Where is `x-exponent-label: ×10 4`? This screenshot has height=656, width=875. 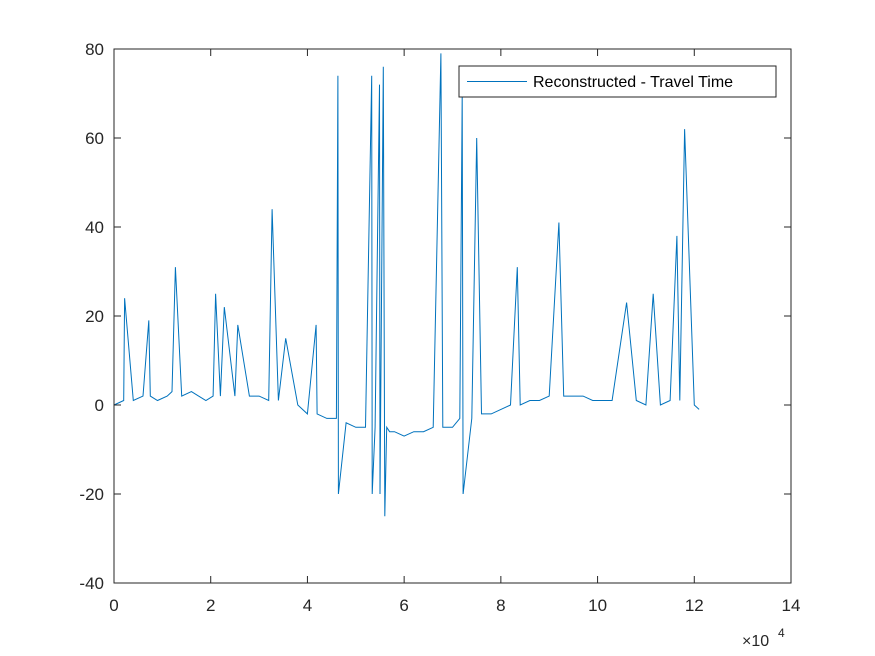
x-exponent-label: ×10 4 is located at coordinates (763, 638).